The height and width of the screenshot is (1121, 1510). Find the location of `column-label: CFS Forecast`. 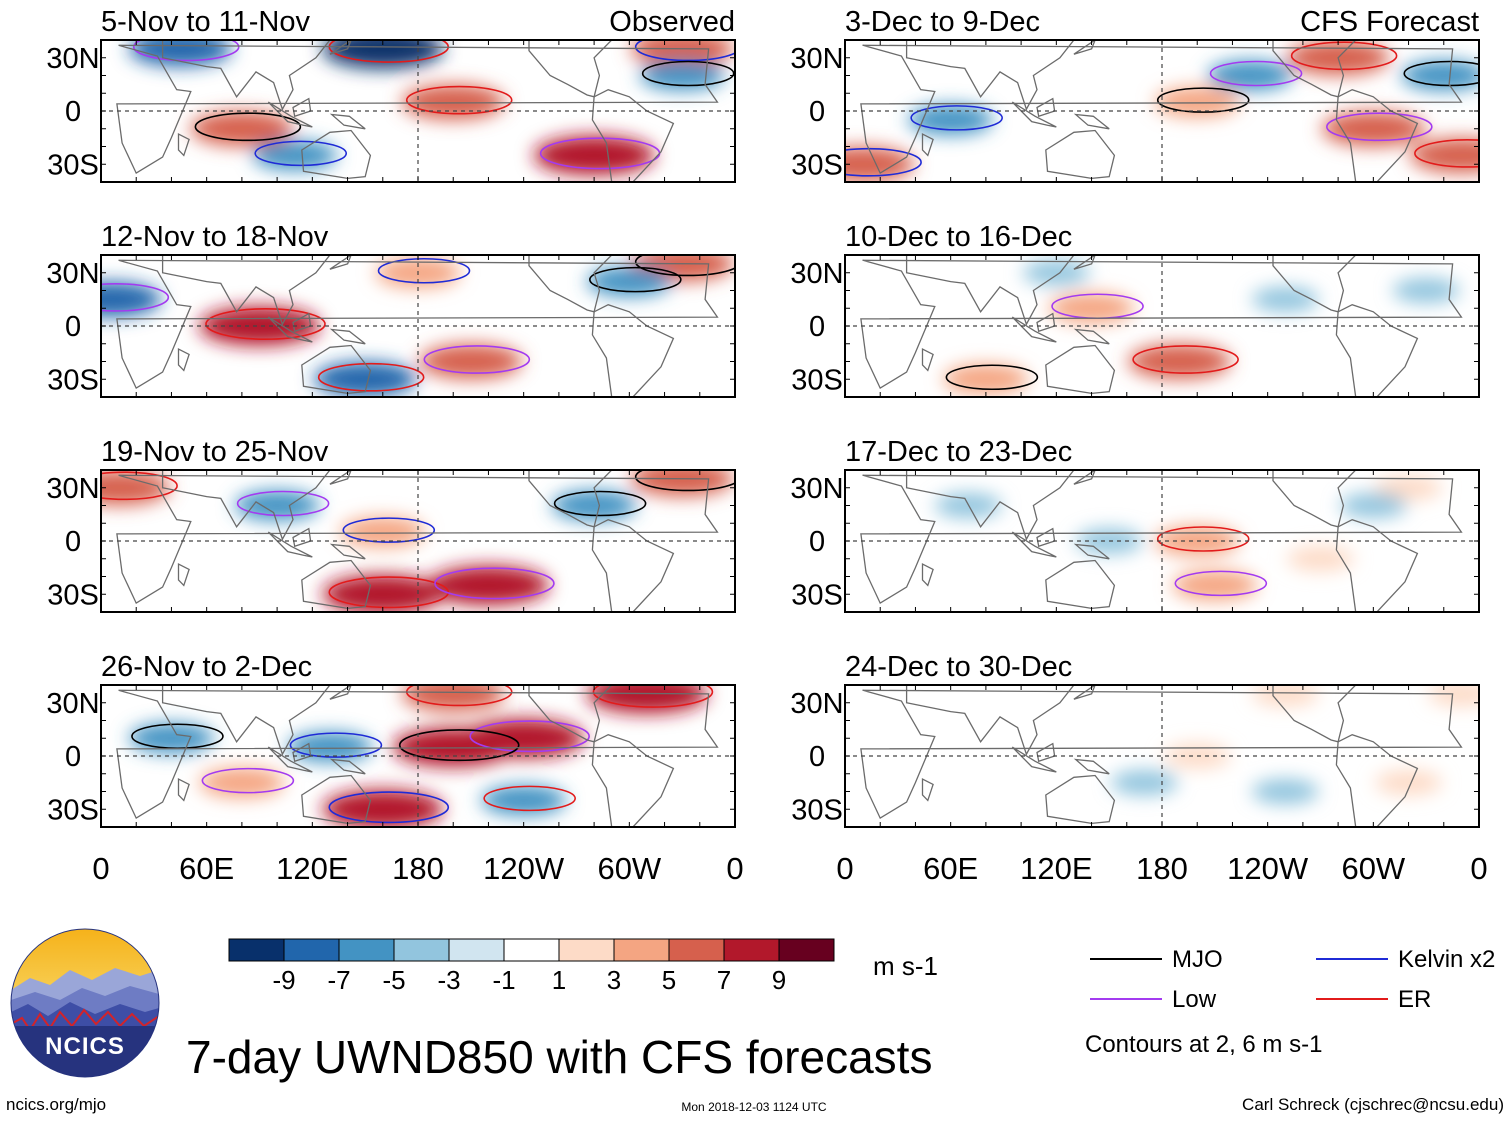

column-label: CFS Forecast is located at coordinates (1389, 22).